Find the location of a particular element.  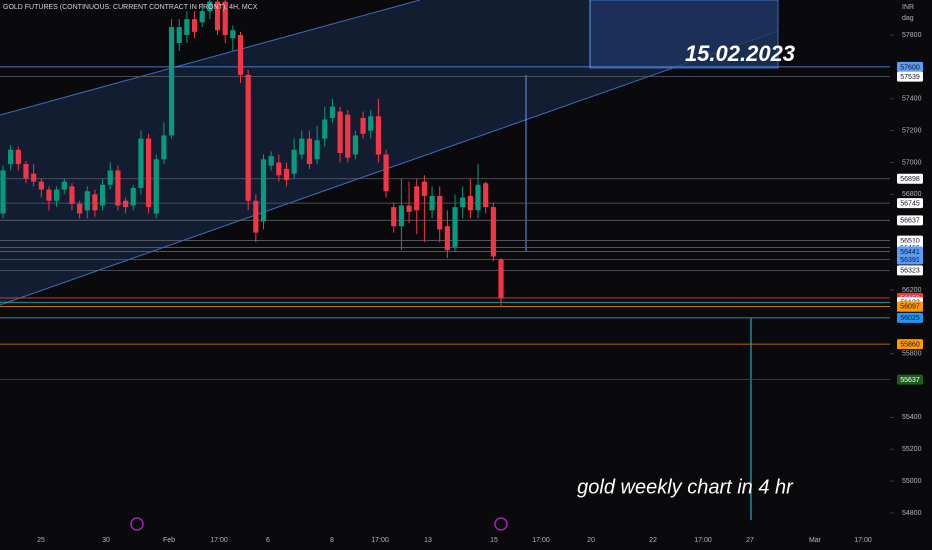

price-tag-label: 56097 is located at coordinates (910, 307).